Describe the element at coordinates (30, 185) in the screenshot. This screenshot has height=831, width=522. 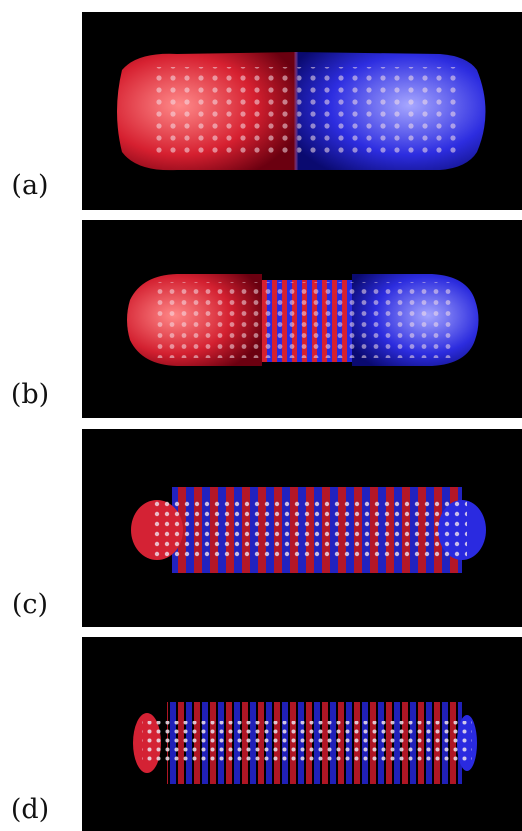
I see `panel-label-a: (a)` at that location.